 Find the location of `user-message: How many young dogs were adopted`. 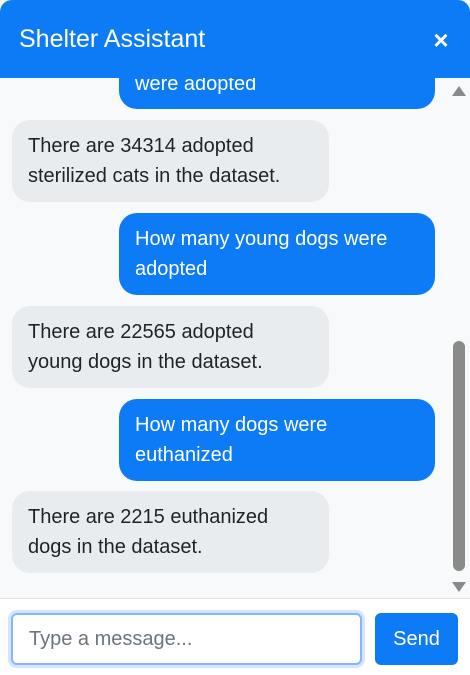

user-message: How many young dogs were adopted is located at coordinates (277, 254).